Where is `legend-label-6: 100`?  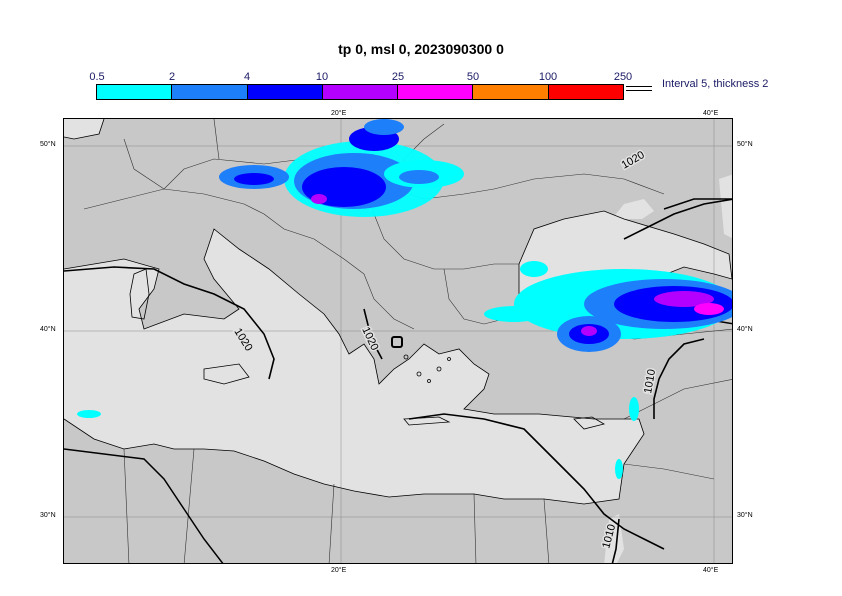
legend-label-6: 100 is located at coordinates (548, 77).